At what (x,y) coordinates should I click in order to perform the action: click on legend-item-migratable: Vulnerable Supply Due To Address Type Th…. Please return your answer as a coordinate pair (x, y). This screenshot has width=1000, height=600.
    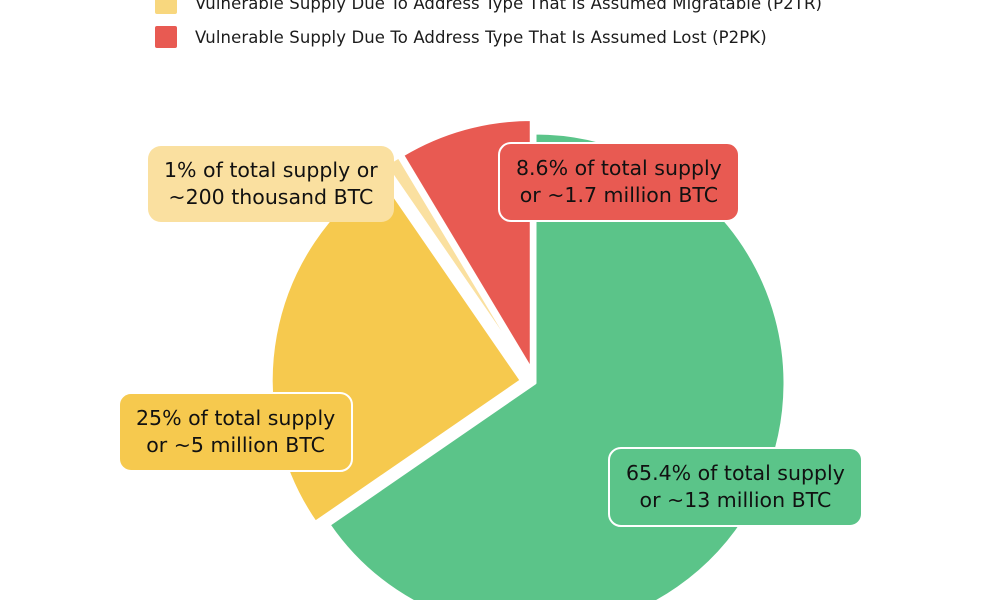
    Looking at the image, I should click on (555, 10).